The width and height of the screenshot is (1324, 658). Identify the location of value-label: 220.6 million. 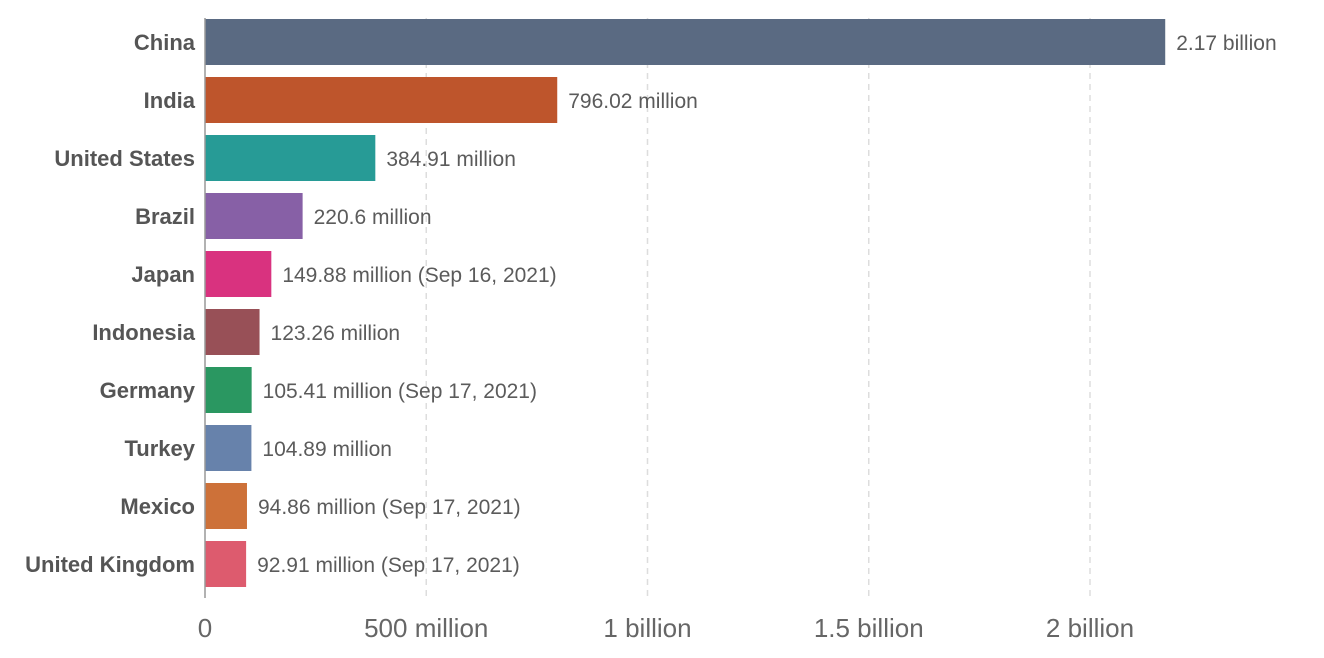
(373, 217).